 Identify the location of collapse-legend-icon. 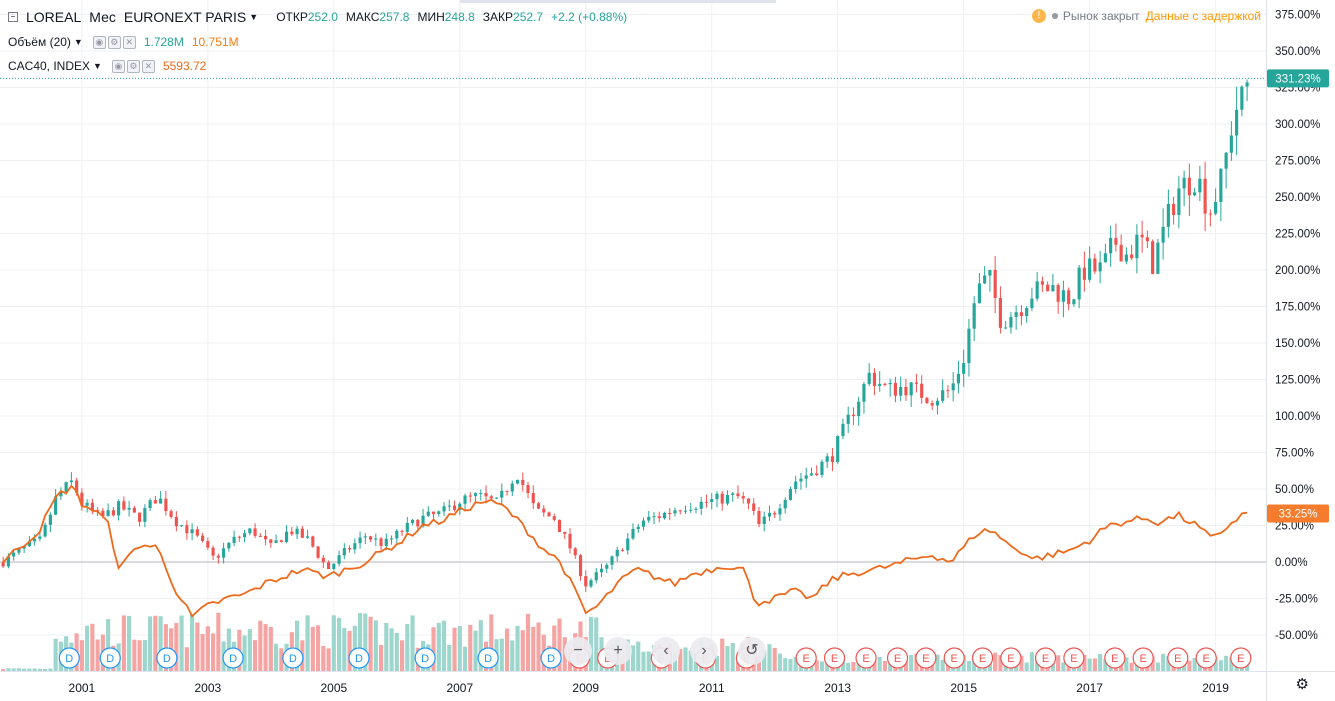
(13, 17).